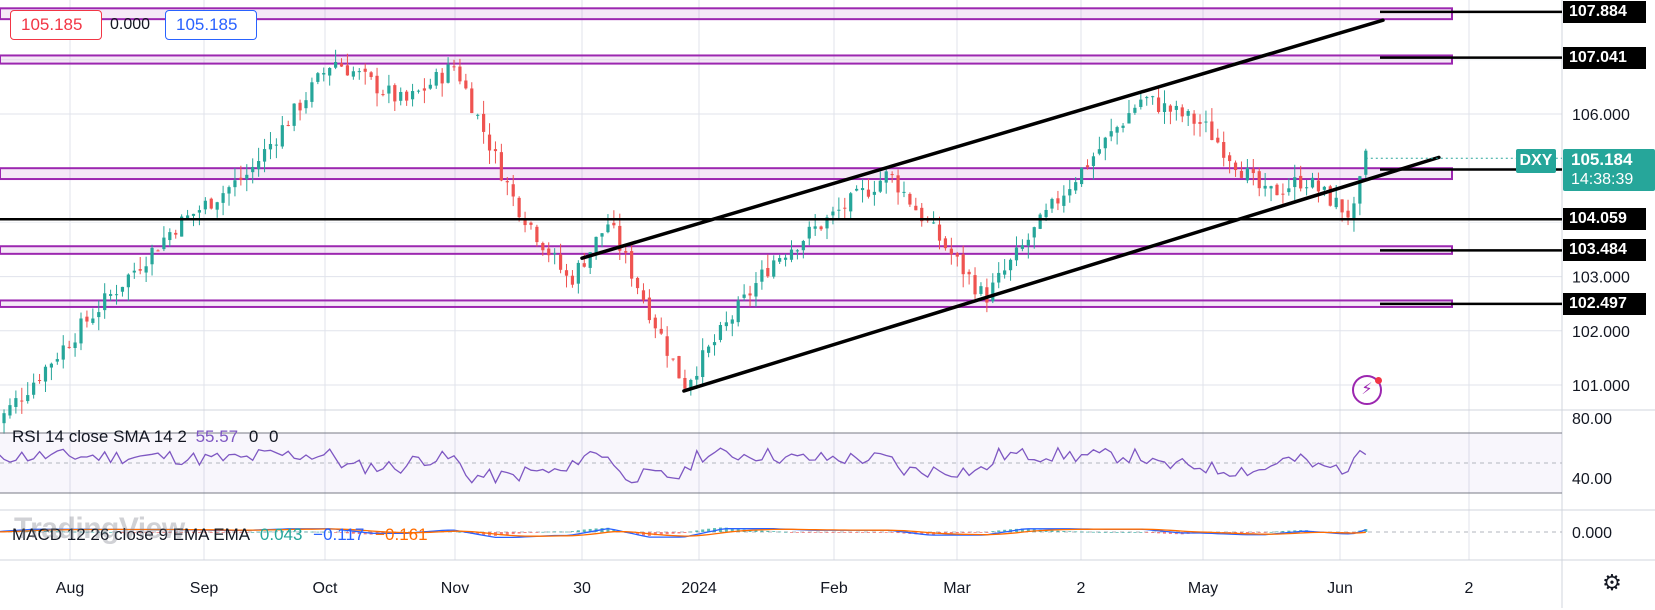 The height and width of the screenshot is (610, 1655). I want to click on time-axis-label: Feb, so click(834, 588).